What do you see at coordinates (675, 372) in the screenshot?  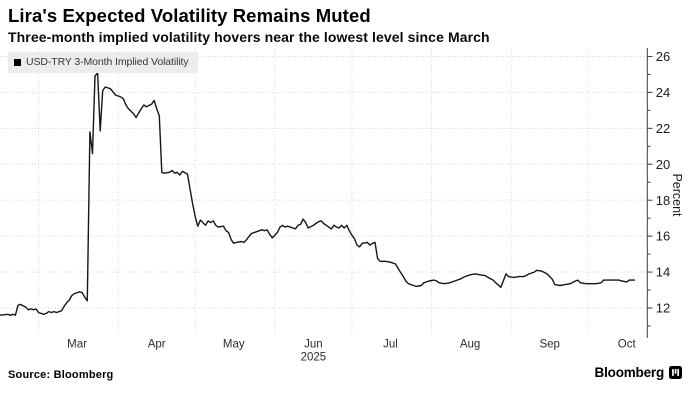 I see `bloomberg-mark-icon` at bounding box center [675, 372].